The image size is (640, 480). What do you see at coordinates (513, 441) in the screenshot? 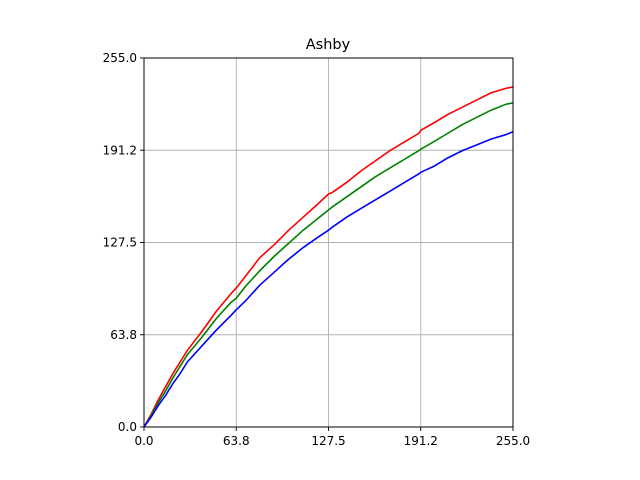
I see `x-tick-label: 255.0` at bounding box center [513, 441].